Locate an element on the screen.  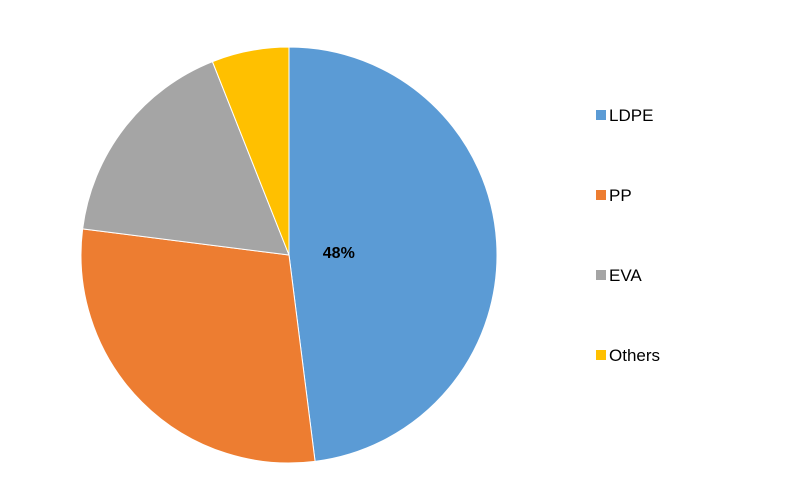
legend-label-pp: PP is located at coordinates (620, 195).